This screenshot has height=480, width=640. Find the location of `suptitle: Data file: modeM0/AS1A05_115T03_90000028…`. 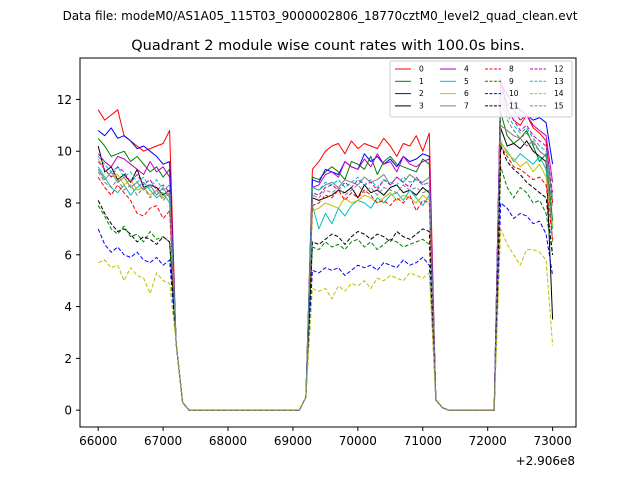

suptitle: Data file: modeM0/AS1A05_115T03_90000028… is located at coordinates (320, 16).